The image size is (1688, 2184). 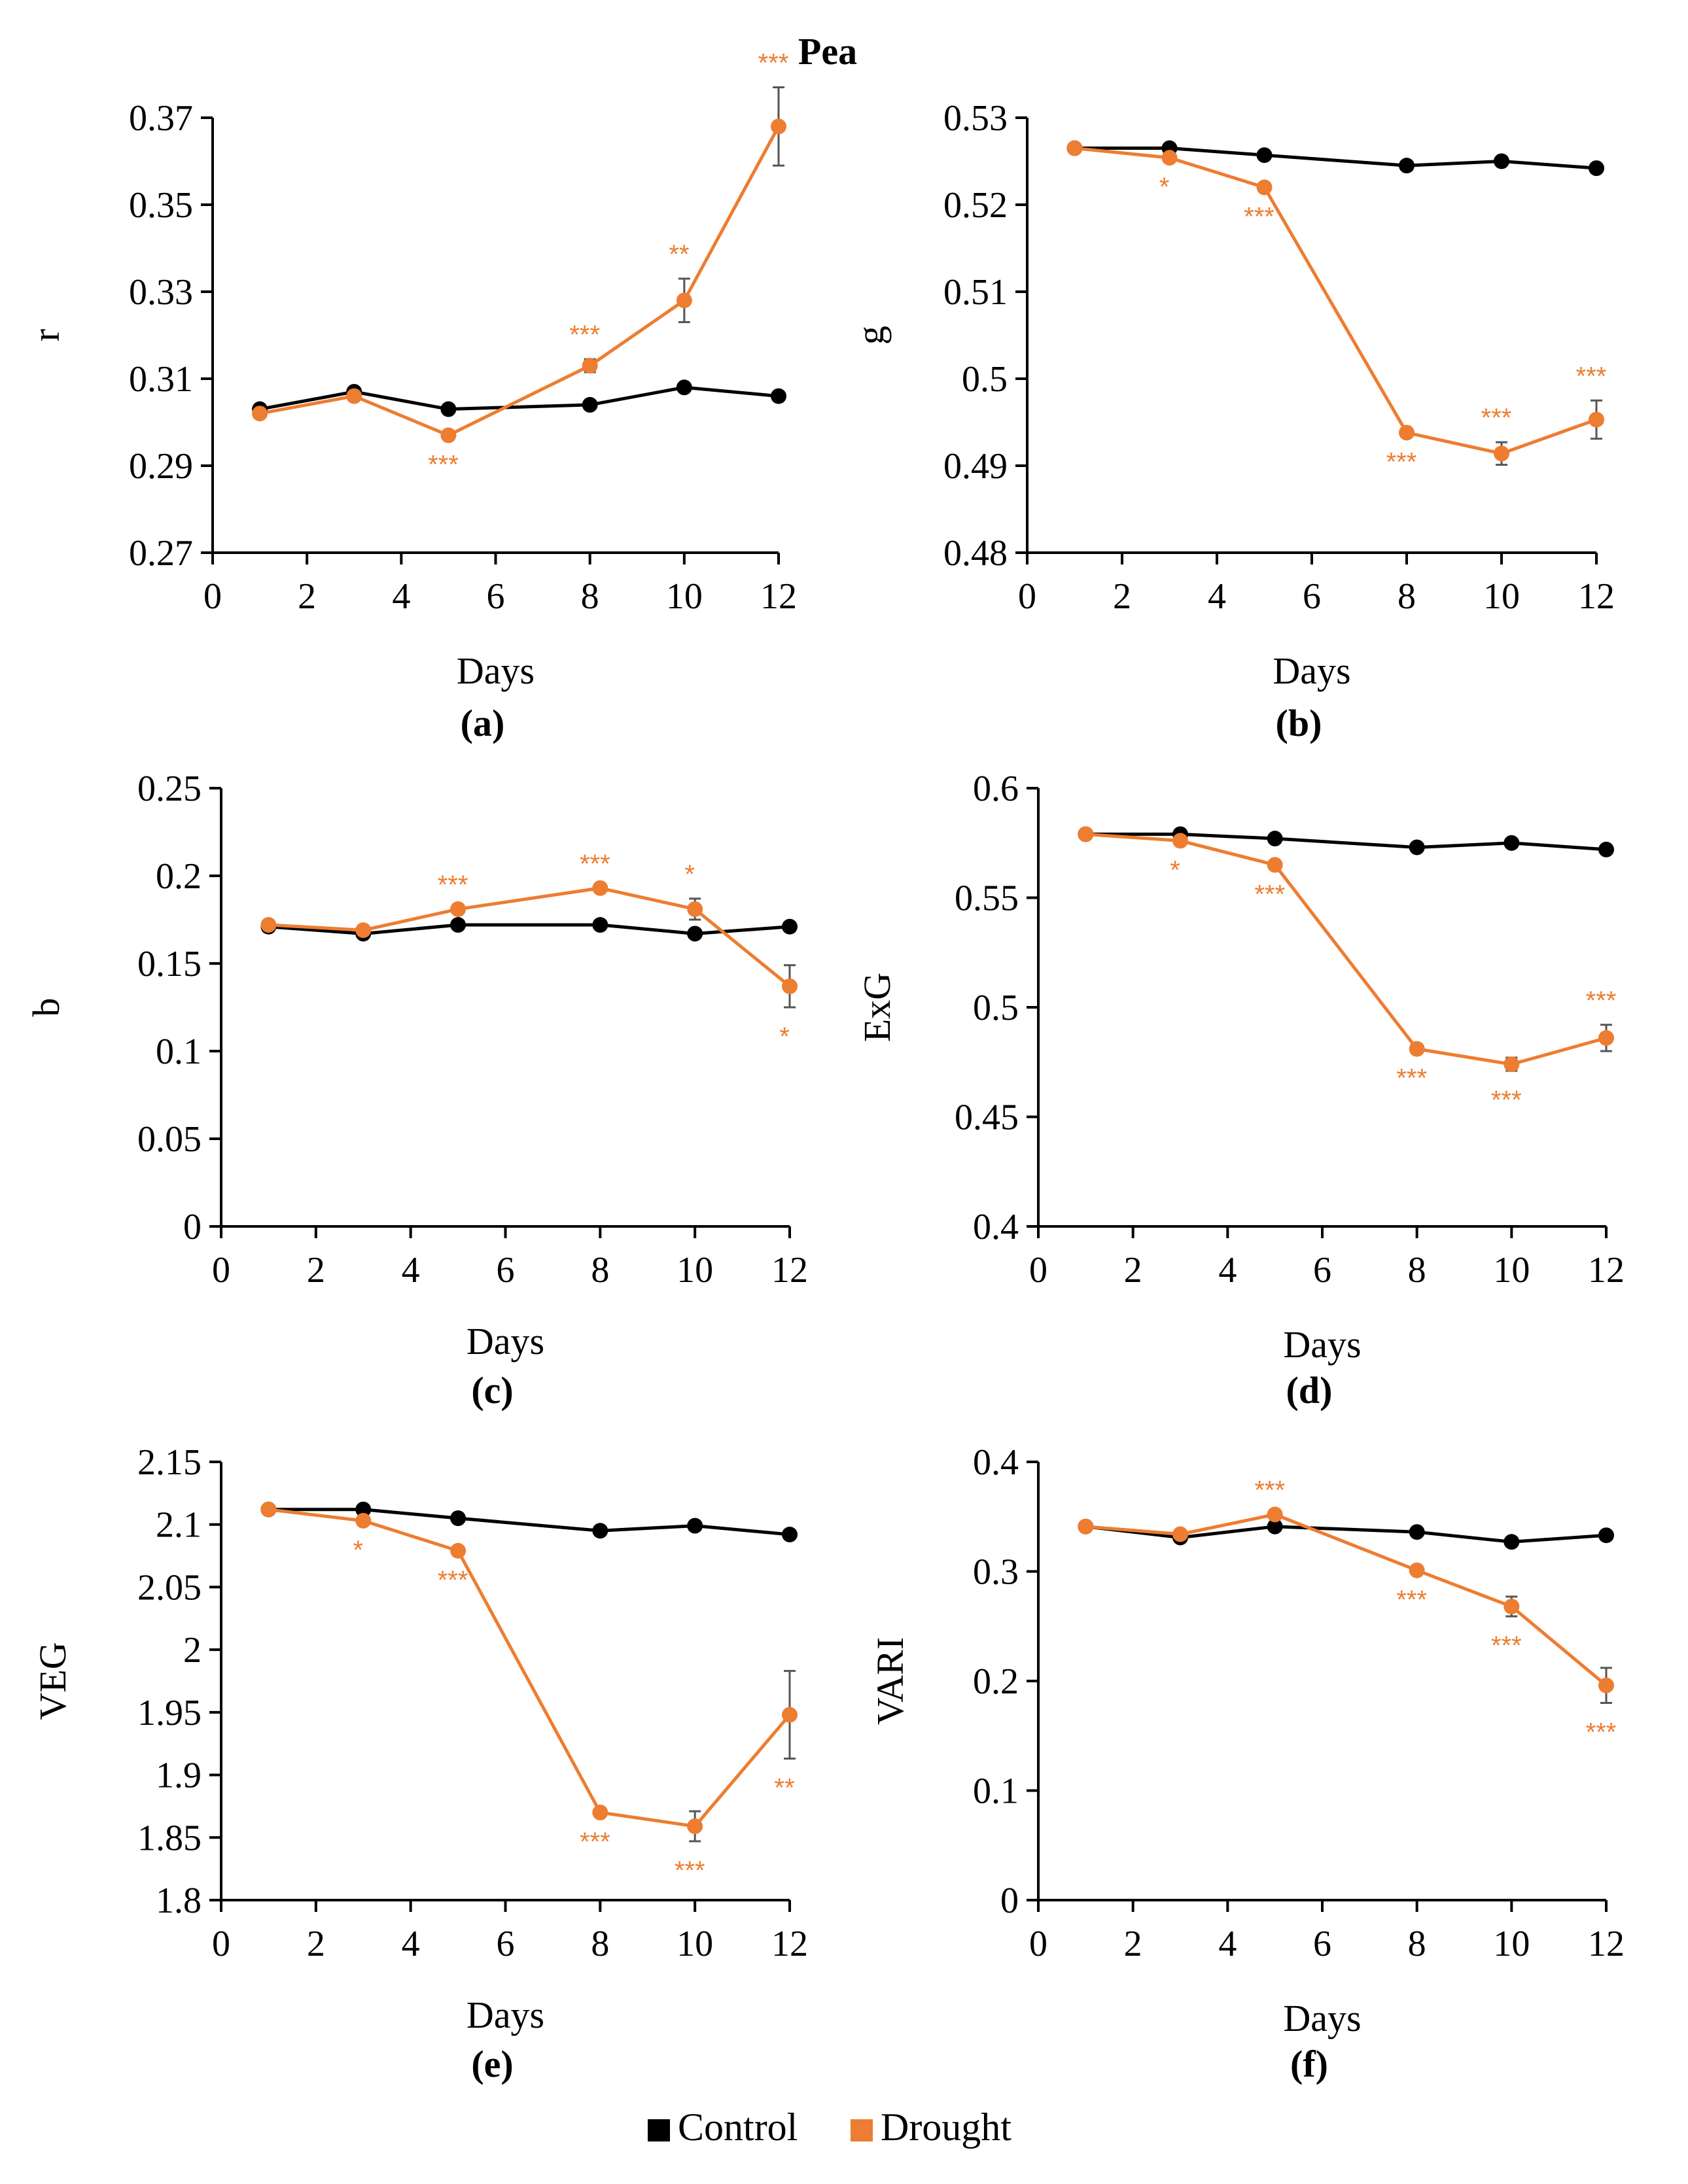 What do you see at coordinates (161, 205) in the screenshot?
I see `y-tick-label: 0.35` at bounding box center [161, 205].